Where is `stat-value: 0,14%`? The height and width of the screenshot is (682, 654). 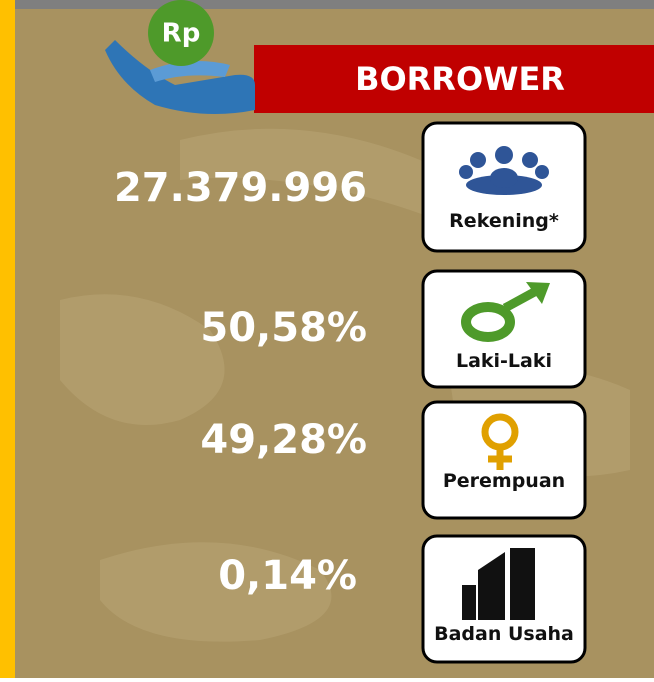 stat-value: 0,14% is located at coordinates (287, 576).